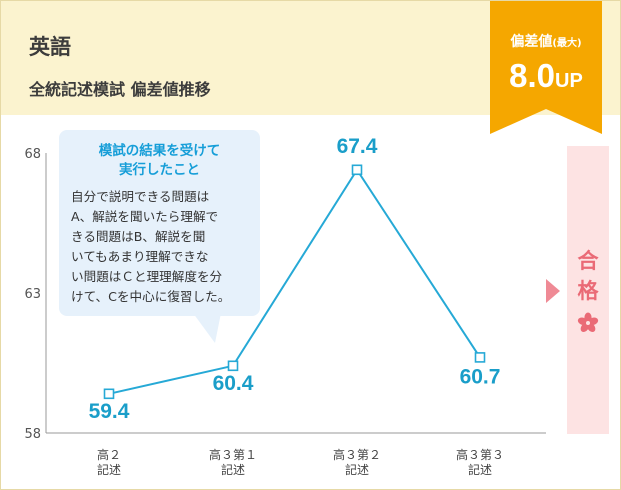 The height and width of the screenshot is (490, 621). Describe the element at coordinates (588, 322) in the screenshot. I see `sakura-icon` at that location.